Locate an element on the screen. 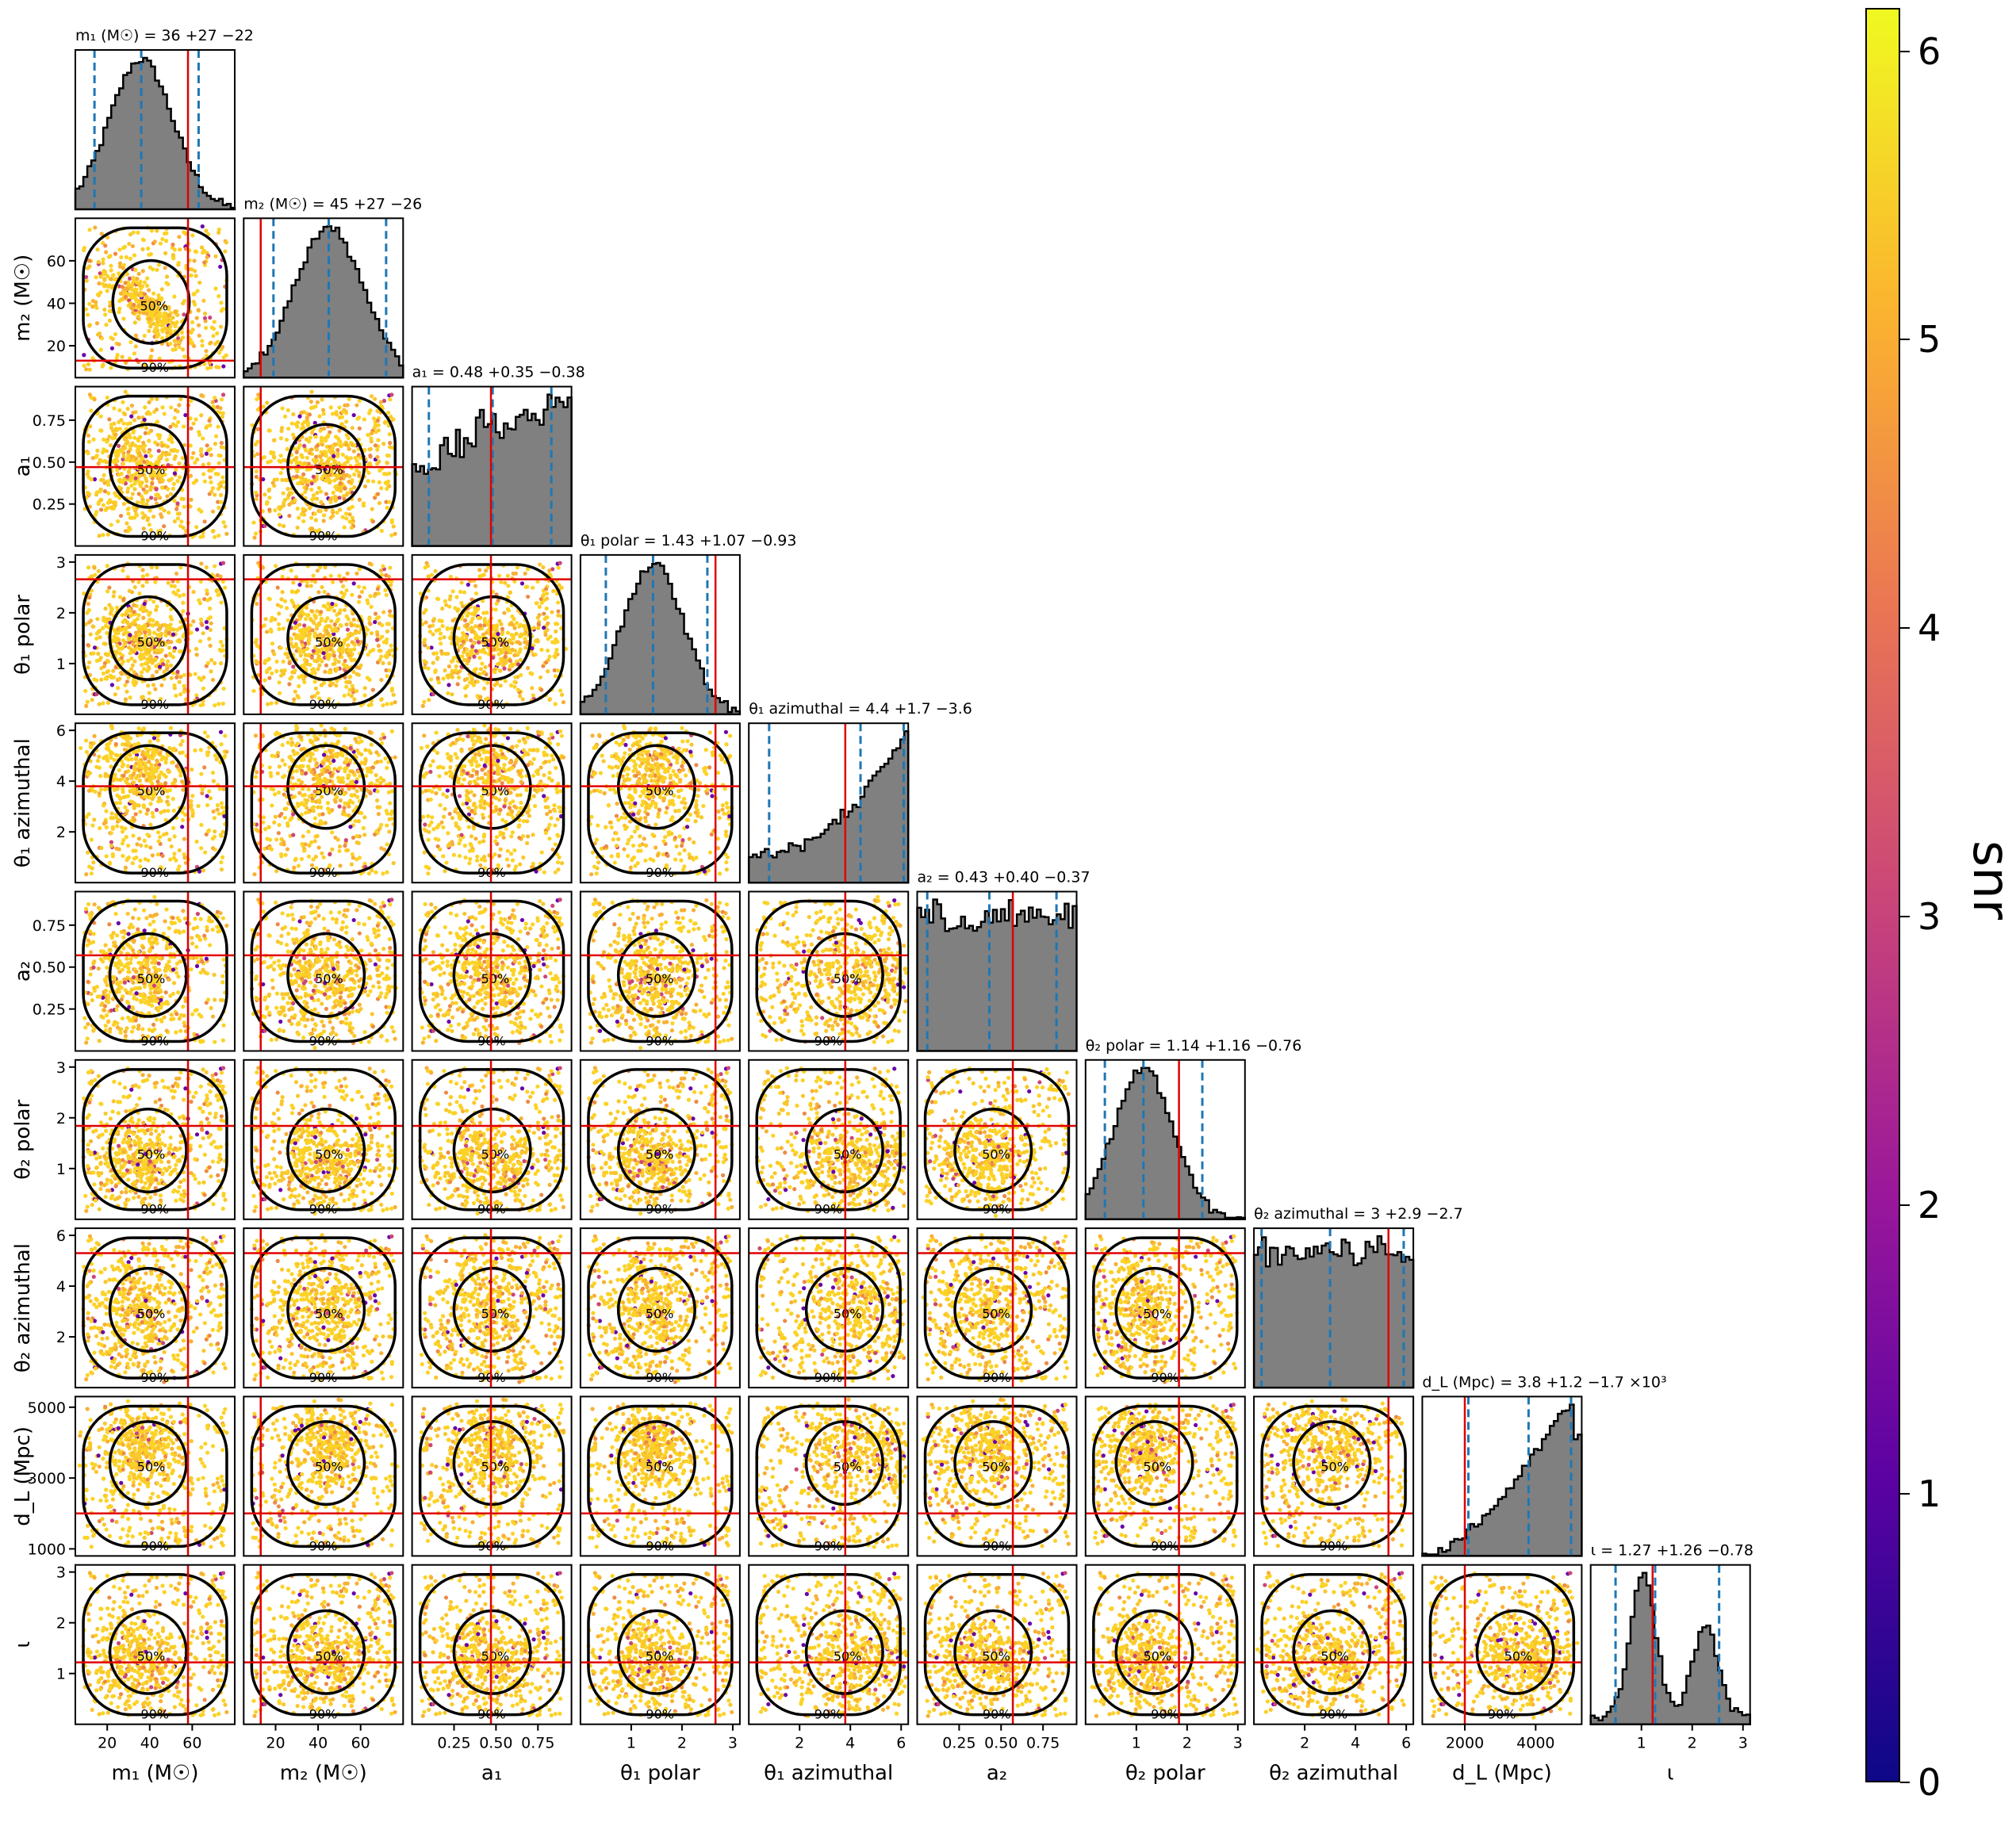  y-axis-label-t1a: θ₁ azimuthal is located at coordinates (23, 802).